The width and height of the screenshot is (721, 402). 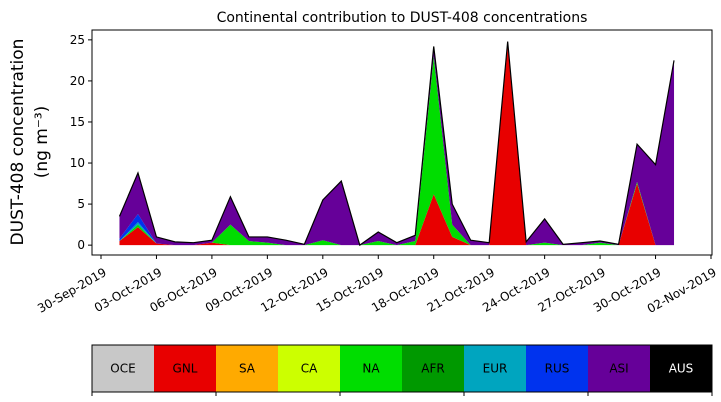 I want to click on legend-label: AUS, so click(x=681, y=369).